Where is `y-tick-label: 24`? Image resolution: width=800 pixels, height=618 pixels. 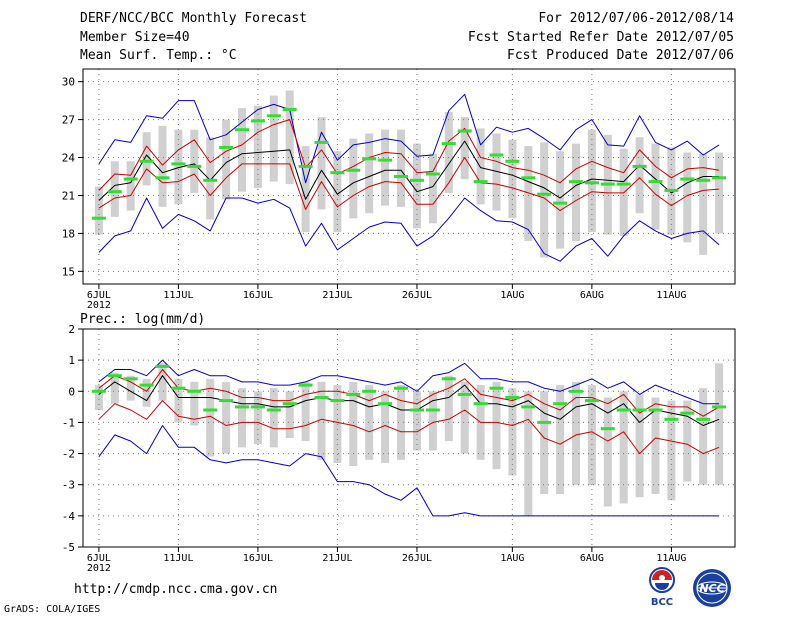
y-tick-label: 24 is located at coordinates (69, 158).